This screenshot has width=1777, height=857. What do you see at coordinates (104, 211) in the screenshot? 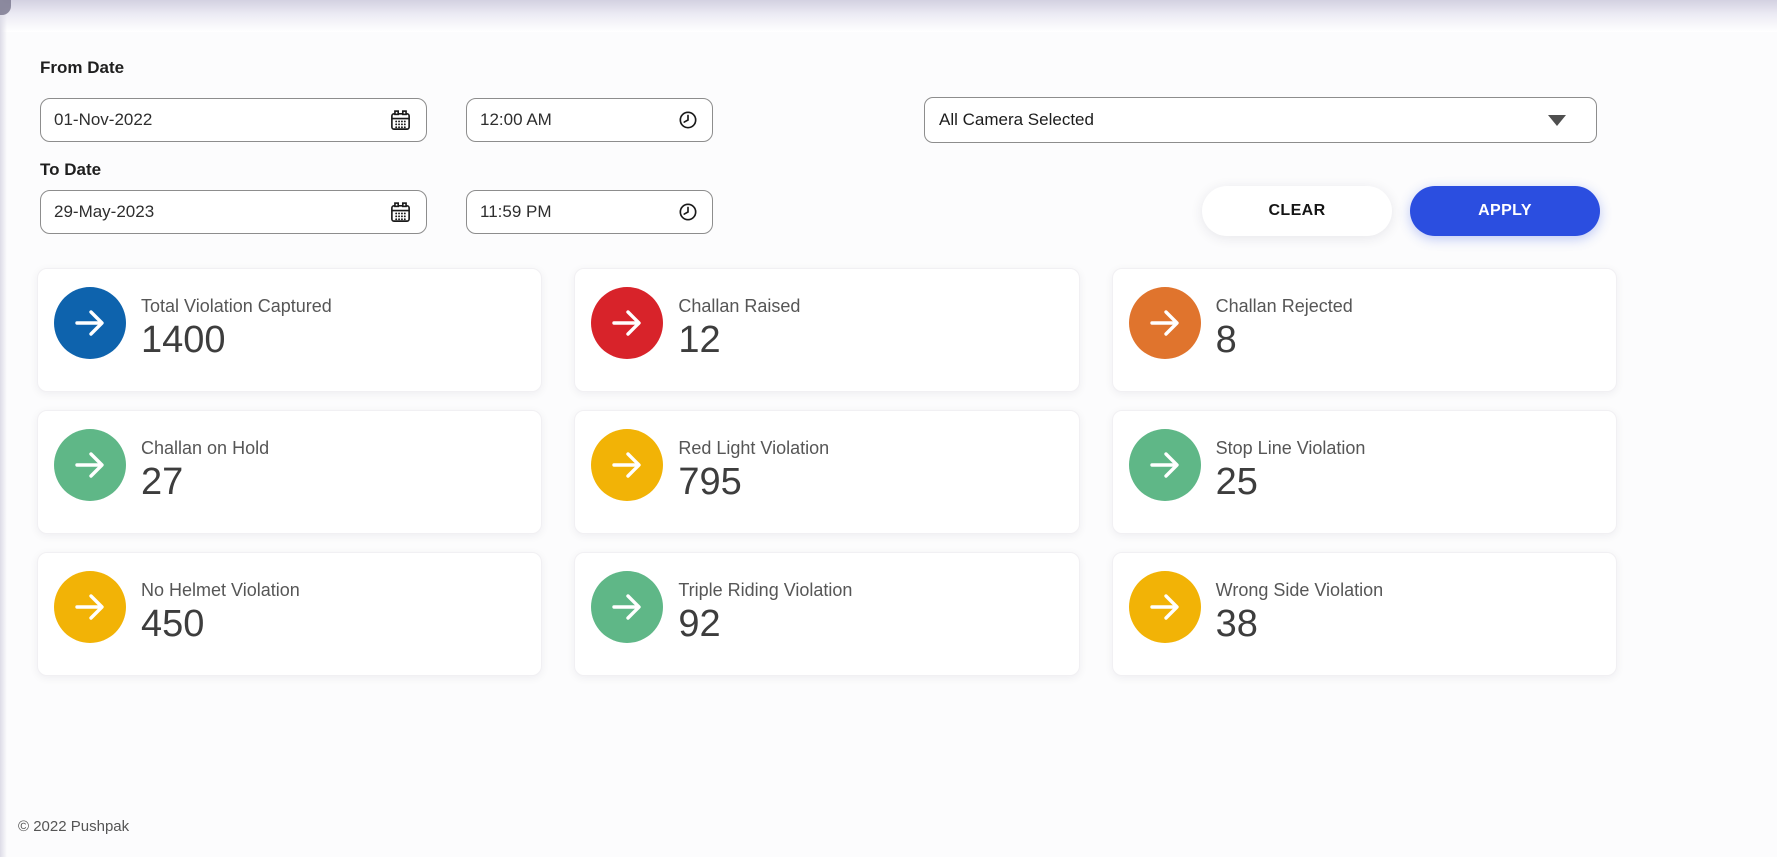
I see `to-date-value: 29-May-2023` at bounding box center [104, 211].